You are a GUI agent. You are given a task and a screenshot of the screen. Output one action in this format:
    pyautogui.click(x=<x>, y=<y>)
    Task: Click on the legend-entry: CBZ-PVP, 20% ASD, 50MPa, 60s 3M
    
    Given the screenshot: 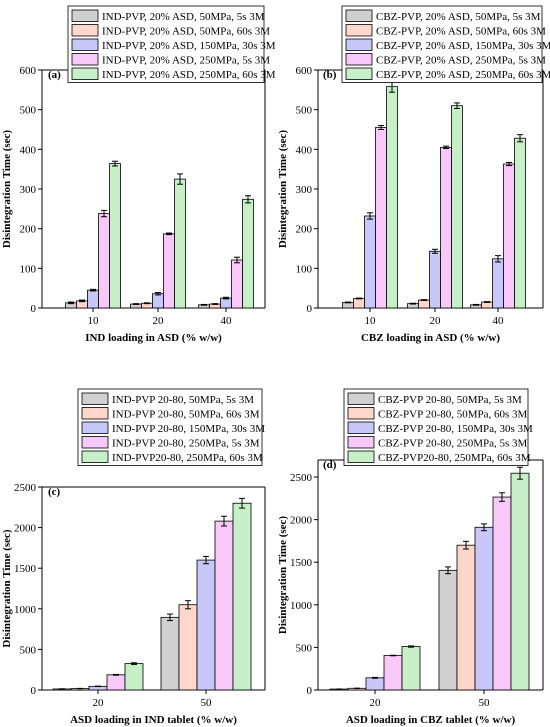 What is the action you would take?
    pyautogui.click(x=461, y=32)
    